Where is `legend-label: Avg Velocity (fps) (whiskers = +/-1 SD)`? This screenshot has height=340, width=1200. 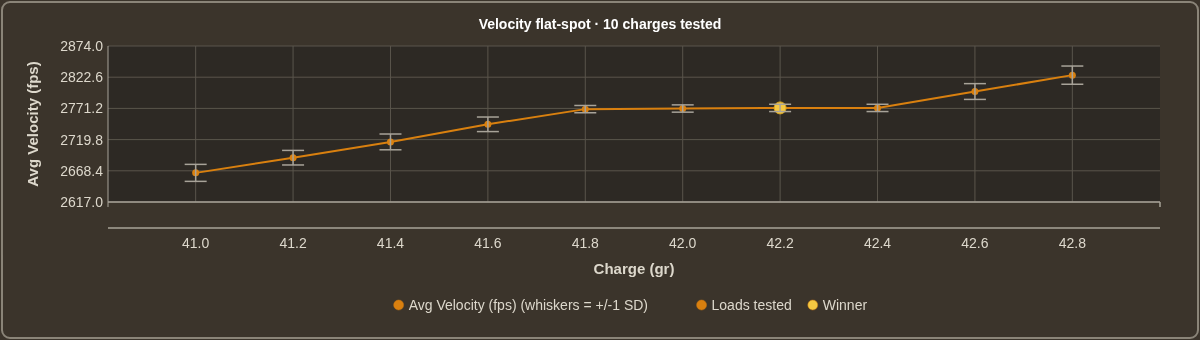 legend-label: Avg Velocity (fps) (whiskers = +/-1 SD) is located at coordinates (528, 304).